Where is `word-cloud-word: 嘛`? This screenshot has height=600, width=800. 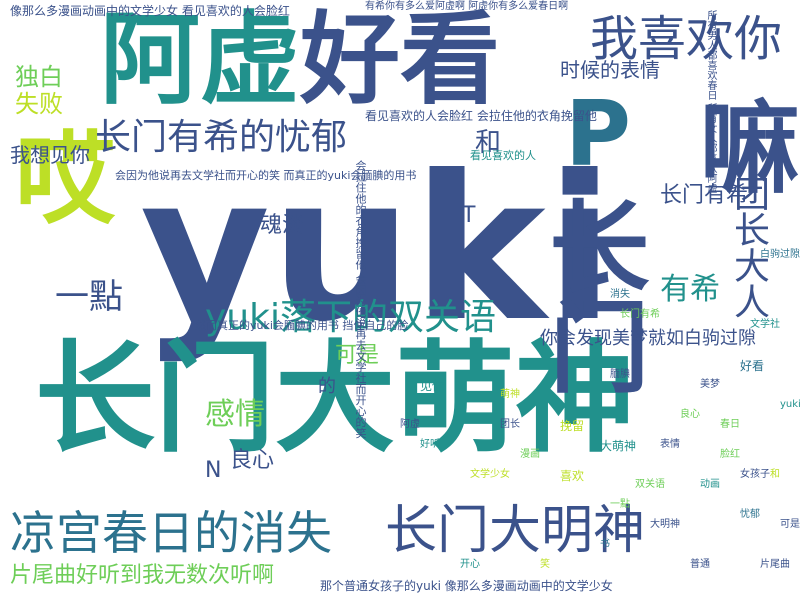
word-cloud-word: 嘛 is located at coordinates (740, 145).